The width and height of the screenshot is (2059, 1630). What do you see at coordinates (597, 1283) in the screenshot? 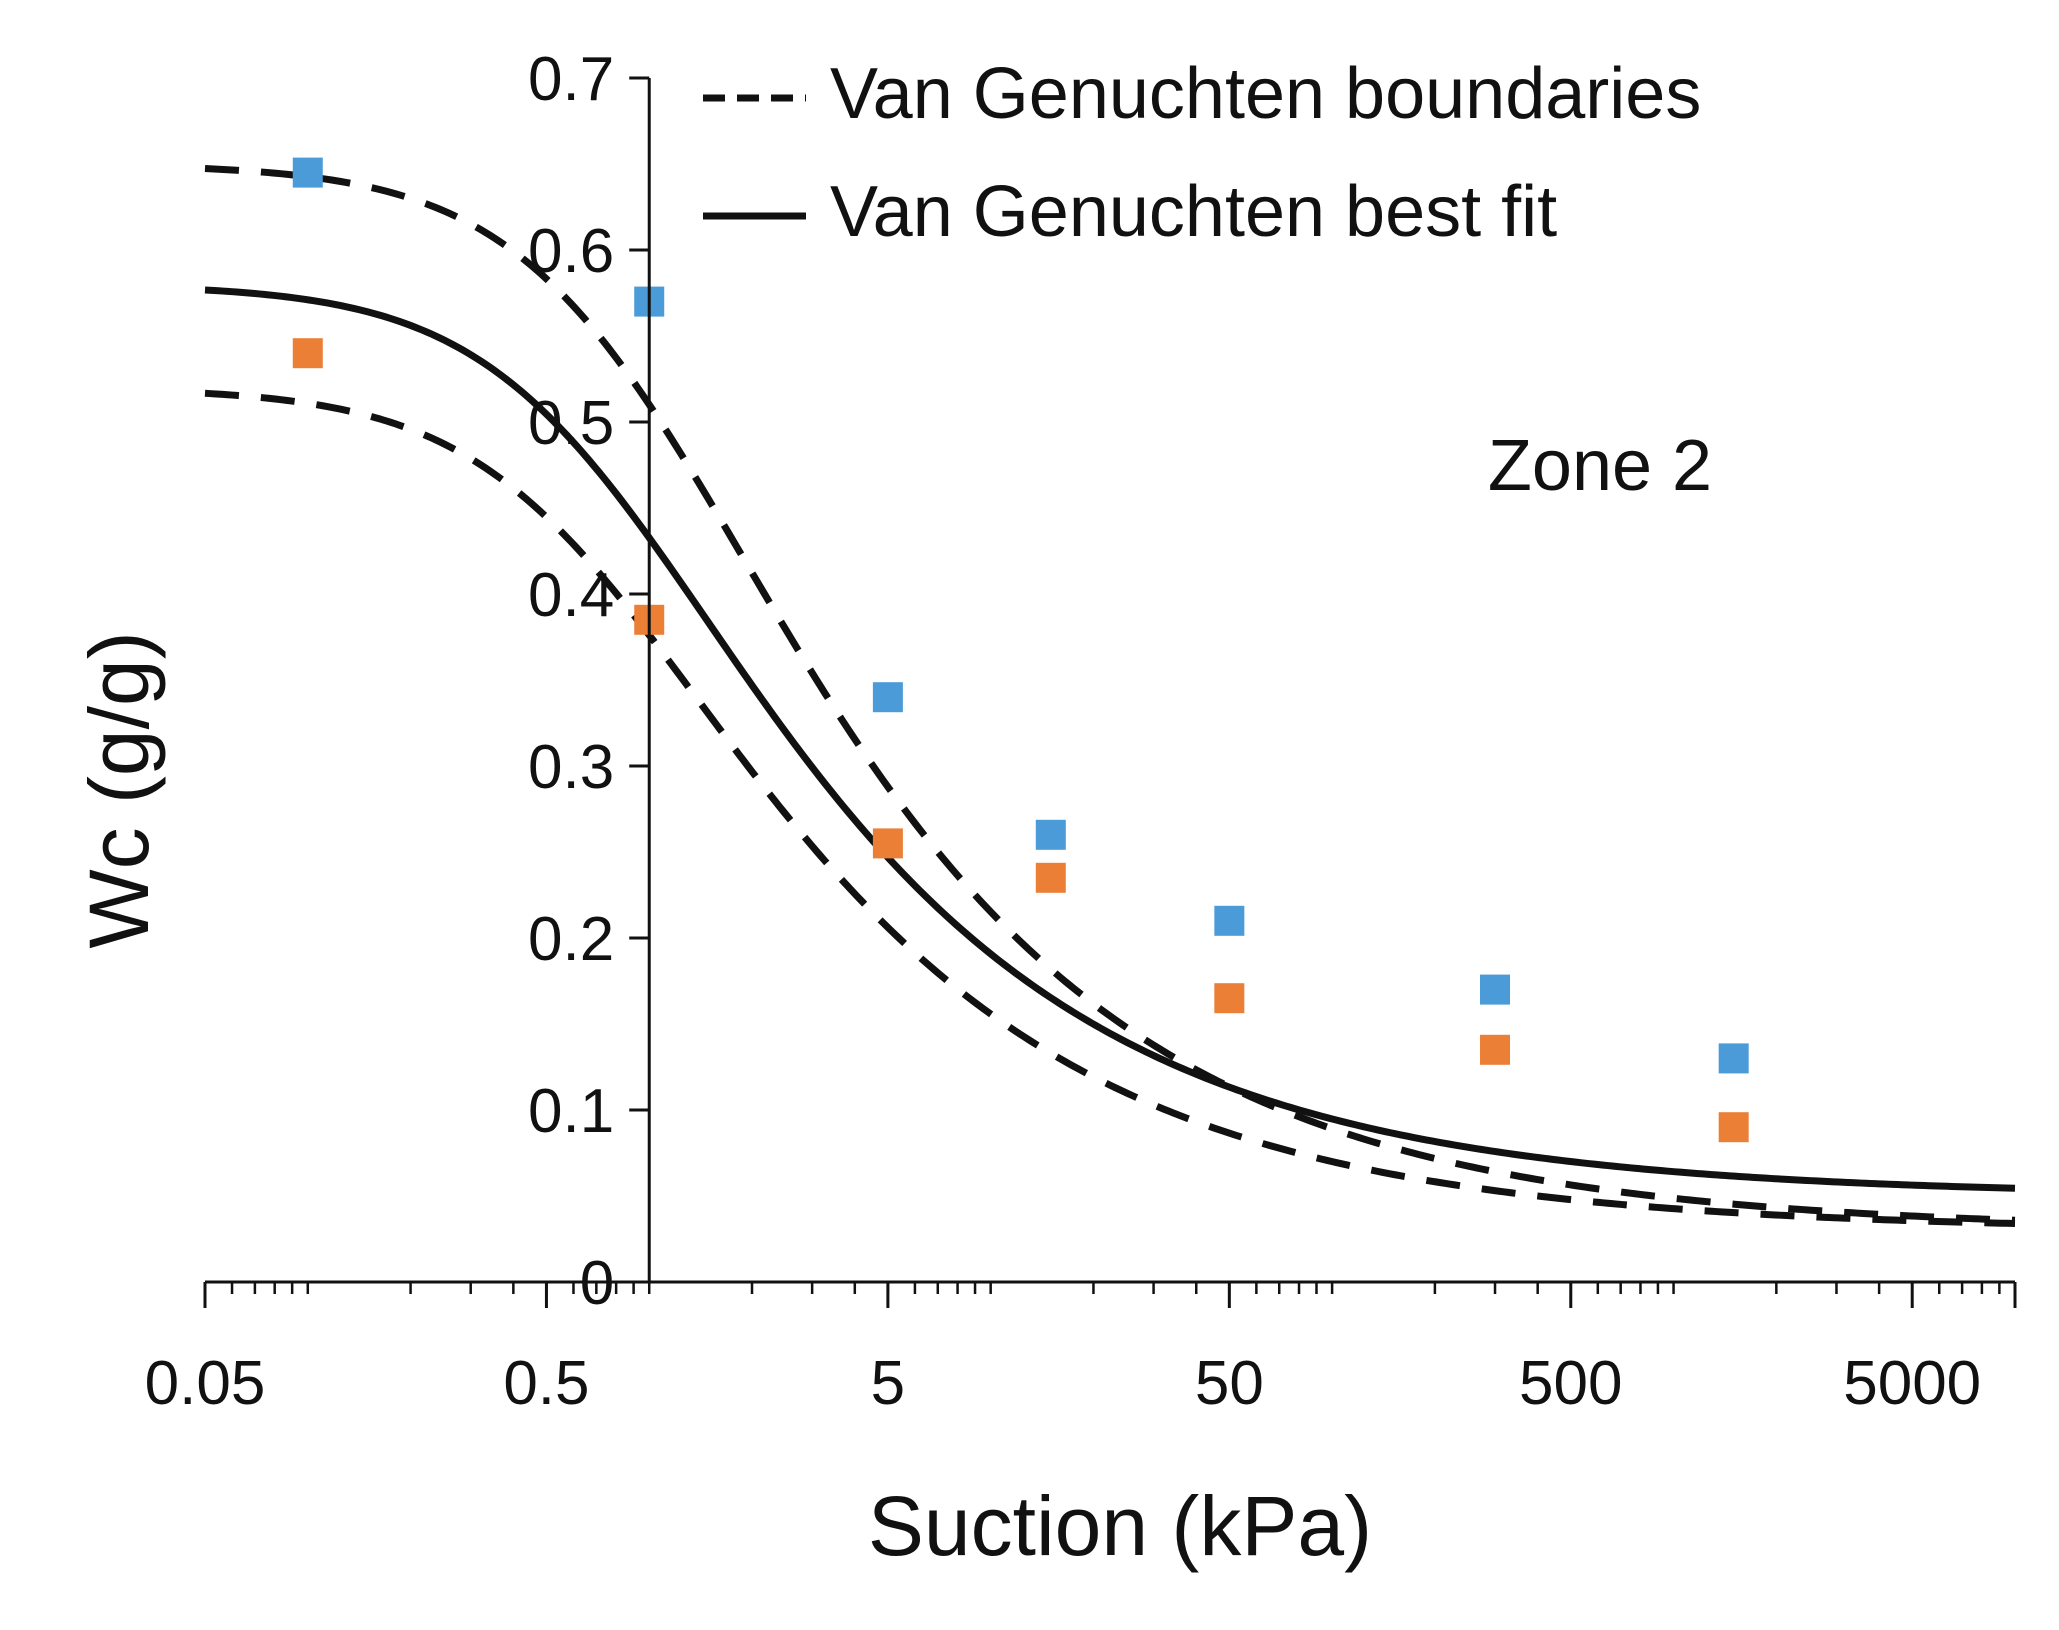
I see `y-tick-label: 0` at bounding box center [597, 1283].